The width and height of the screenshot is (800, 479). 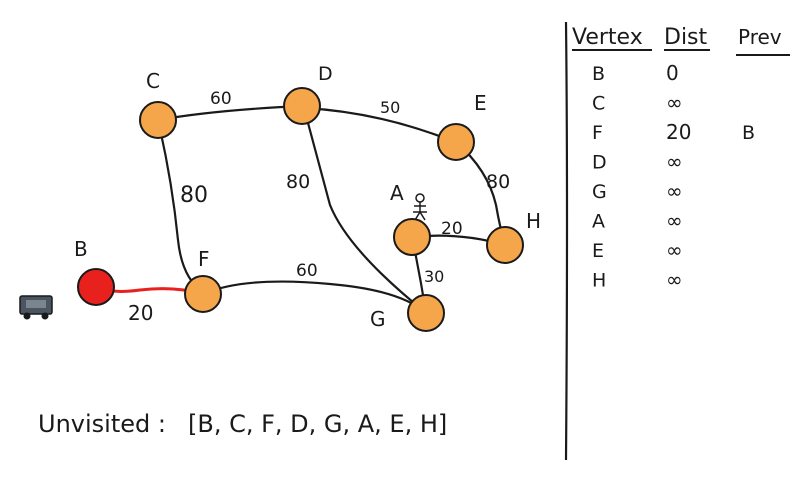 What do you see at coordinates (566, 241) in the screenshot?
I see `table-divider` at bounding box center [566, 241].